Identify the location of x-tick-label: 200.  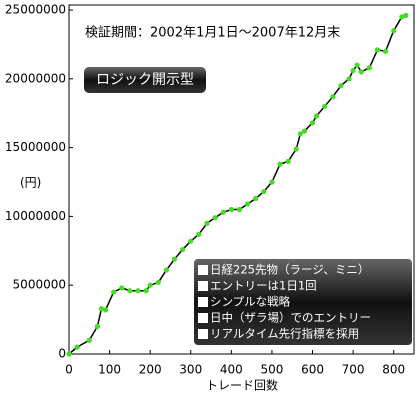
(150, 370).